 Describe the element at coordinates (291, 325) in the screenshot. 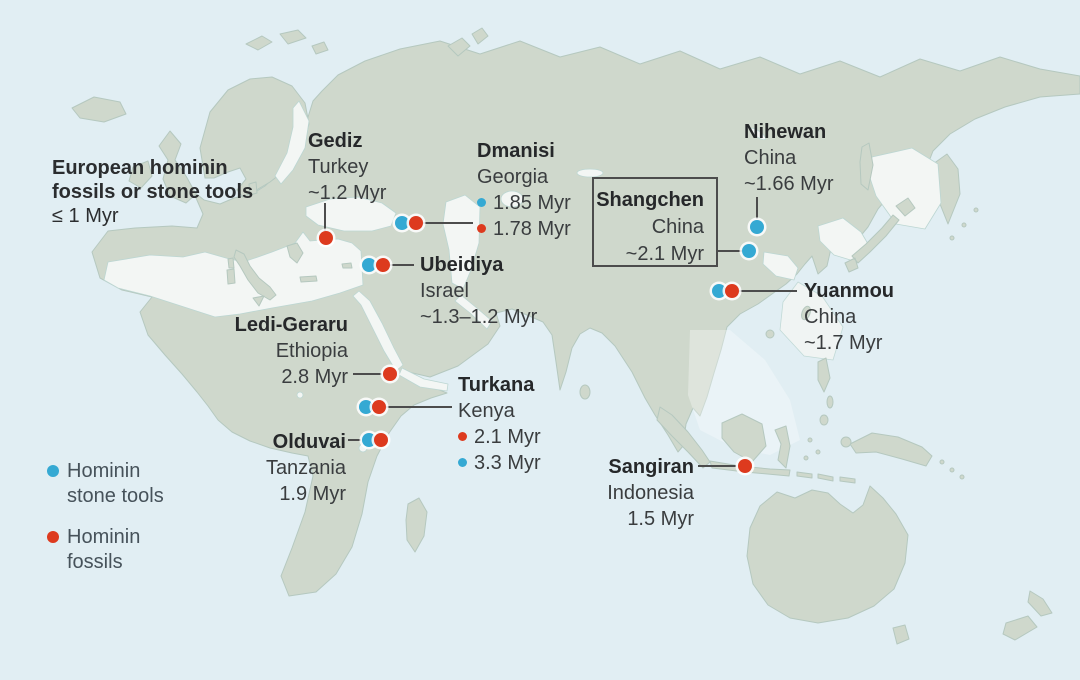

I see `site-name: Ledi-Geraru` at that location.